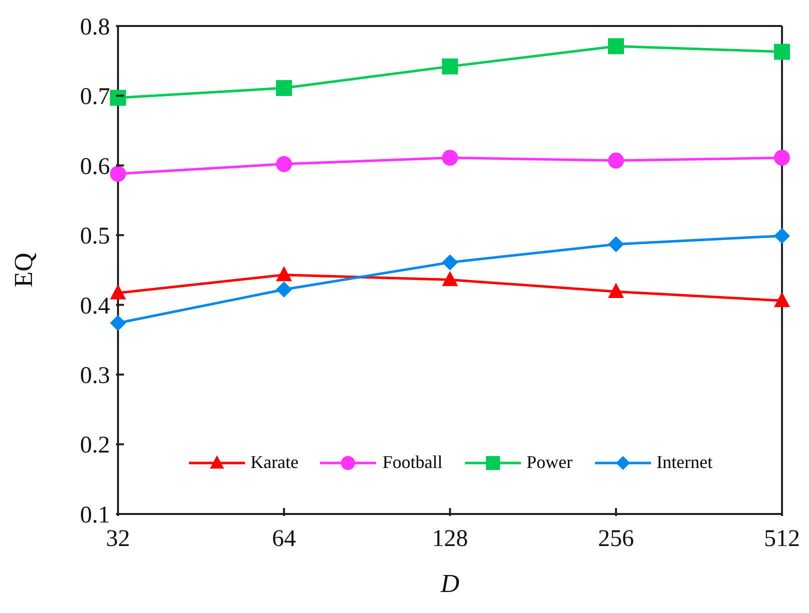  Describe the element at coordinates (95, 237) in the screenshot. I see `y-tick-label: 0.5` at that location.